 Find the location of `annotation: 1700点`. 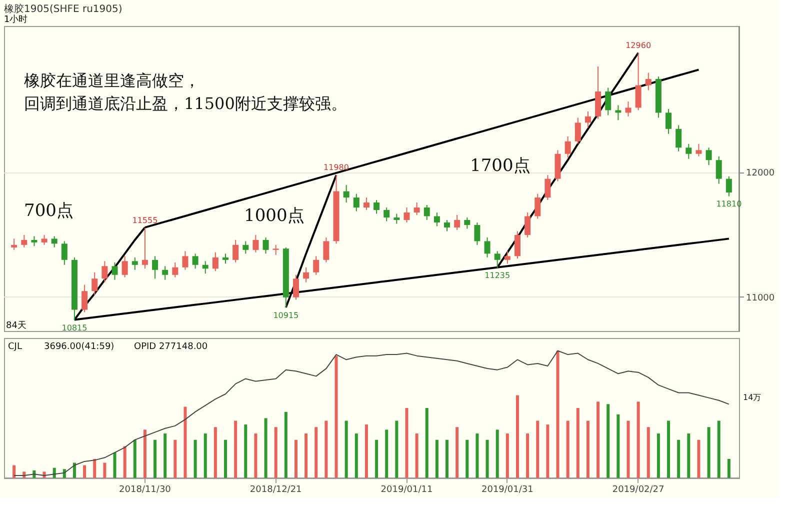

annotation: 1700点 is located at coordinates (500, 166).